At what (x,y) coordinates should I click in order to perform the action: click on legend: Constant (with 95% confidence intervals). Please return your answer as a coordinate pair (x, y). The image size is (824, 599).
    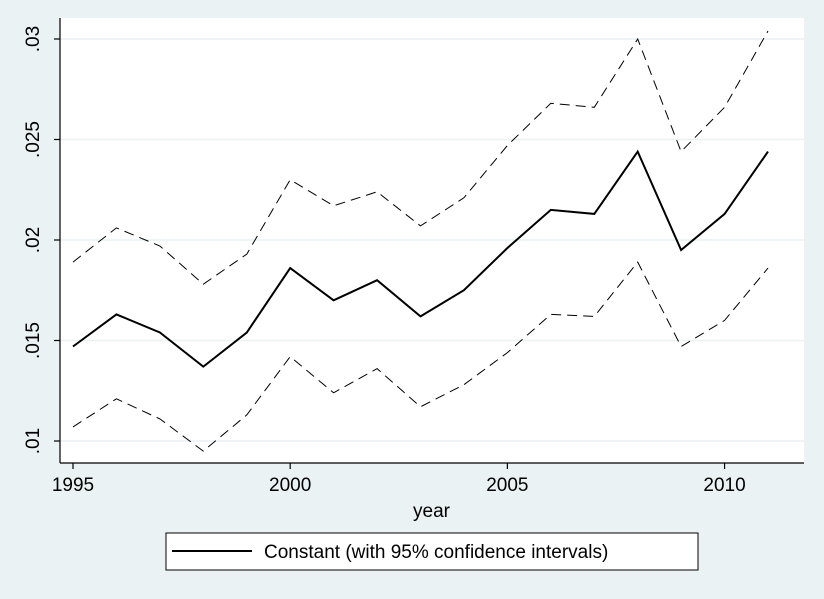
    Looking at the image, I should click on (432, 551).